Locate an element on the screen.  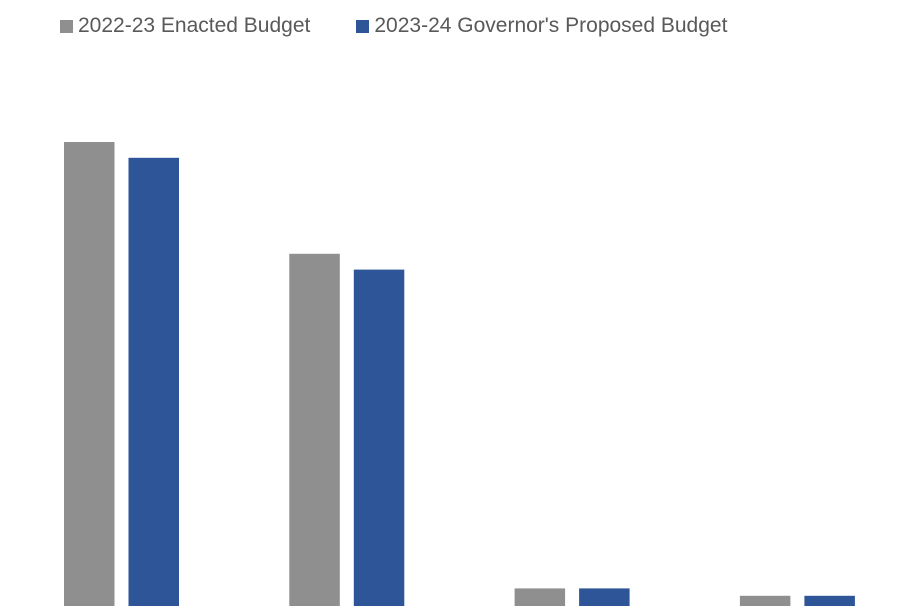
legend-item-enacted: 2022-23 Enacted Budget is located at coordinates (185, 26).